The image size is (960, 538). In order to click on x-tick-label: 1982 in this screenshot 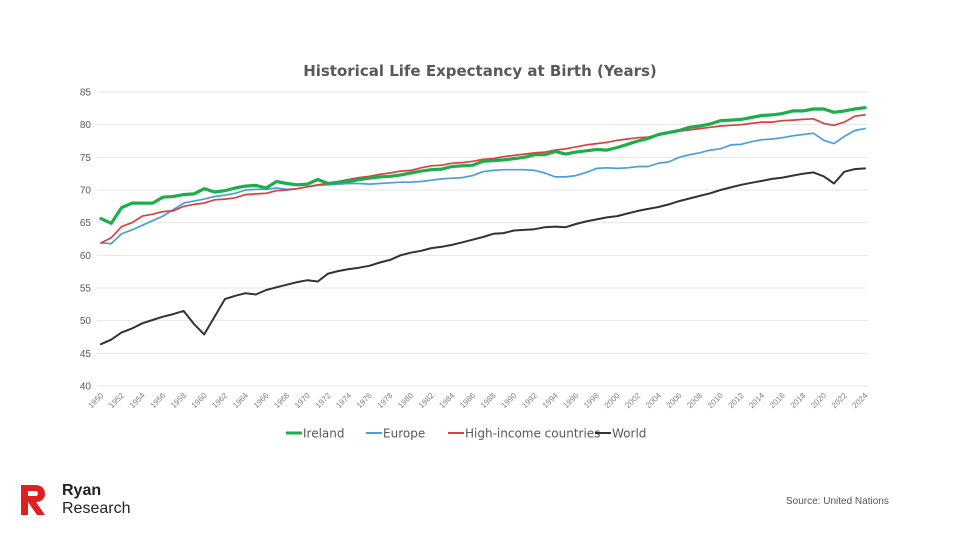, I will do `click(426, 400)`.